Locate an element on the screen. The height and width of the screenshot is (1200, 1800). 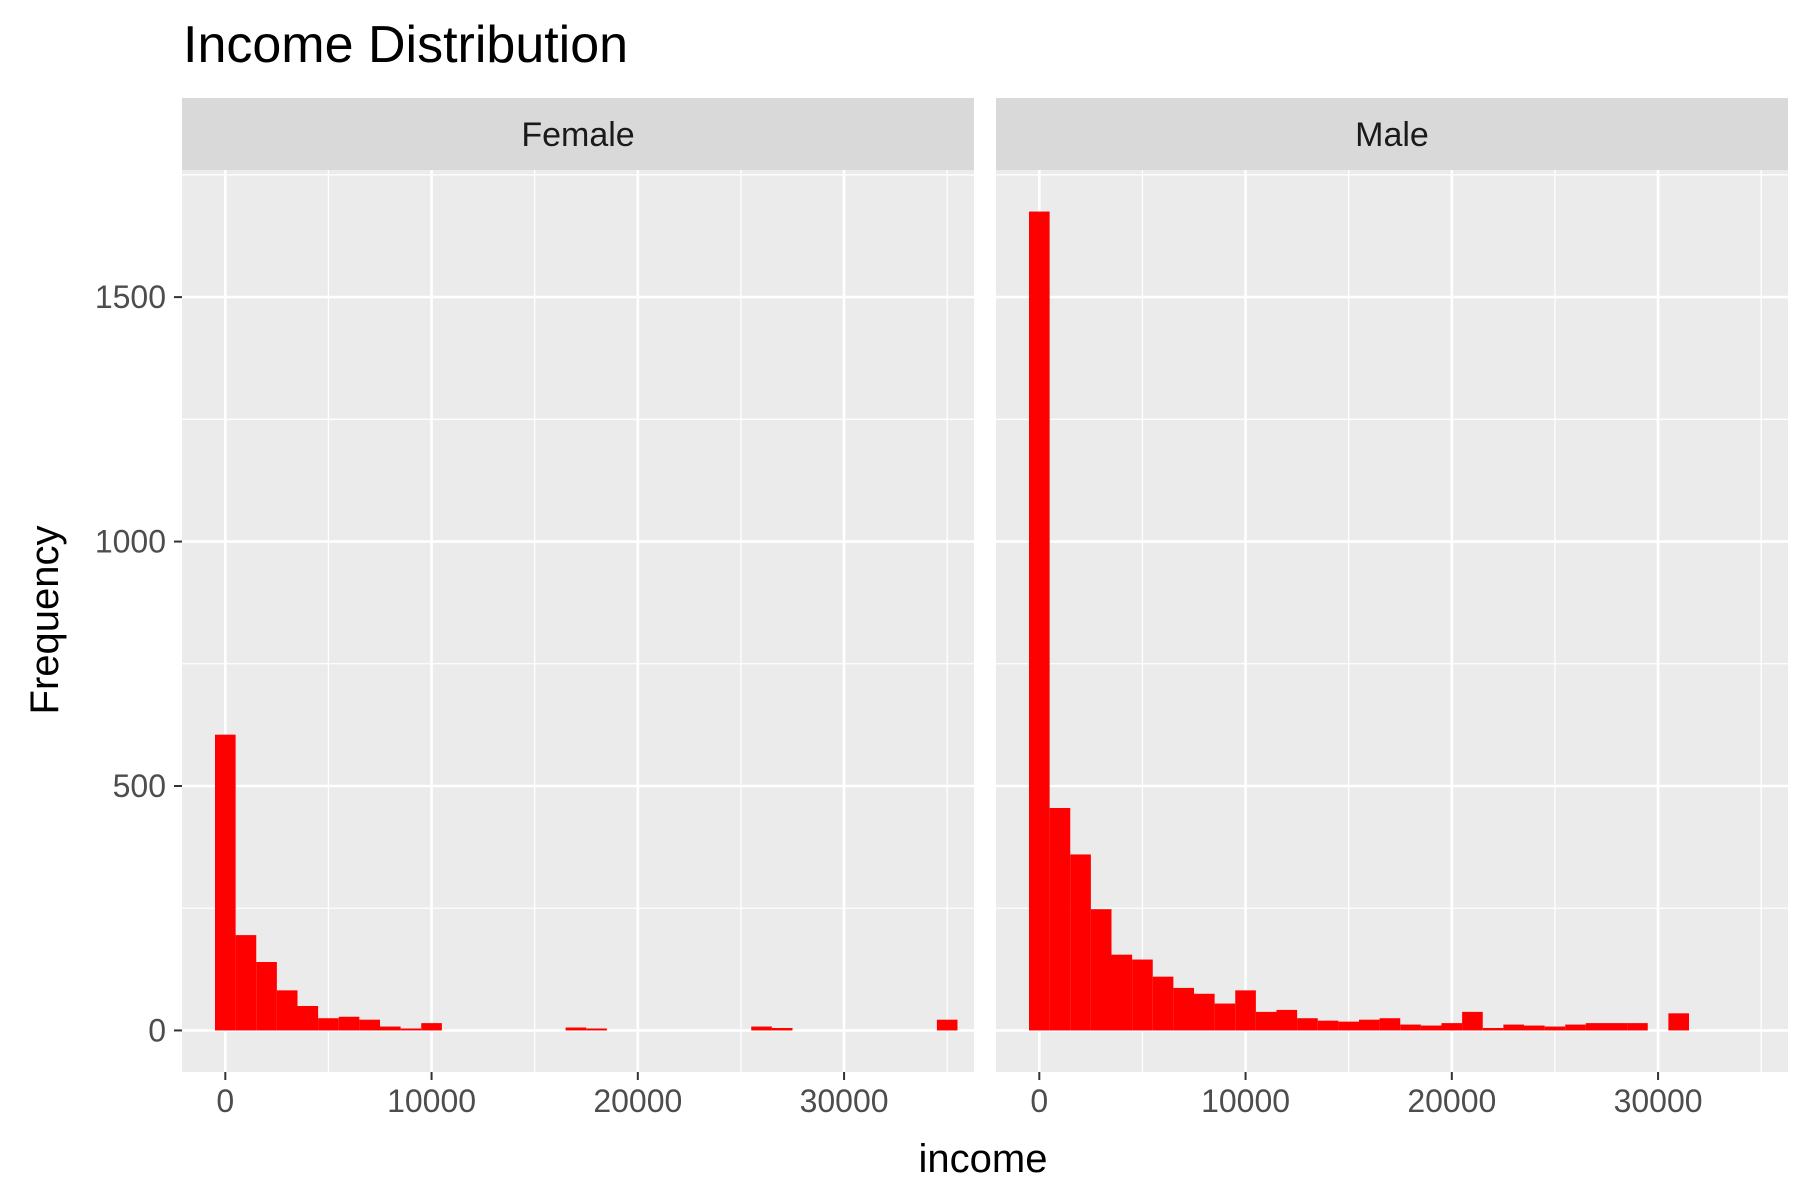
chart-title: Income Distribution is located at coordinates (405, 45).